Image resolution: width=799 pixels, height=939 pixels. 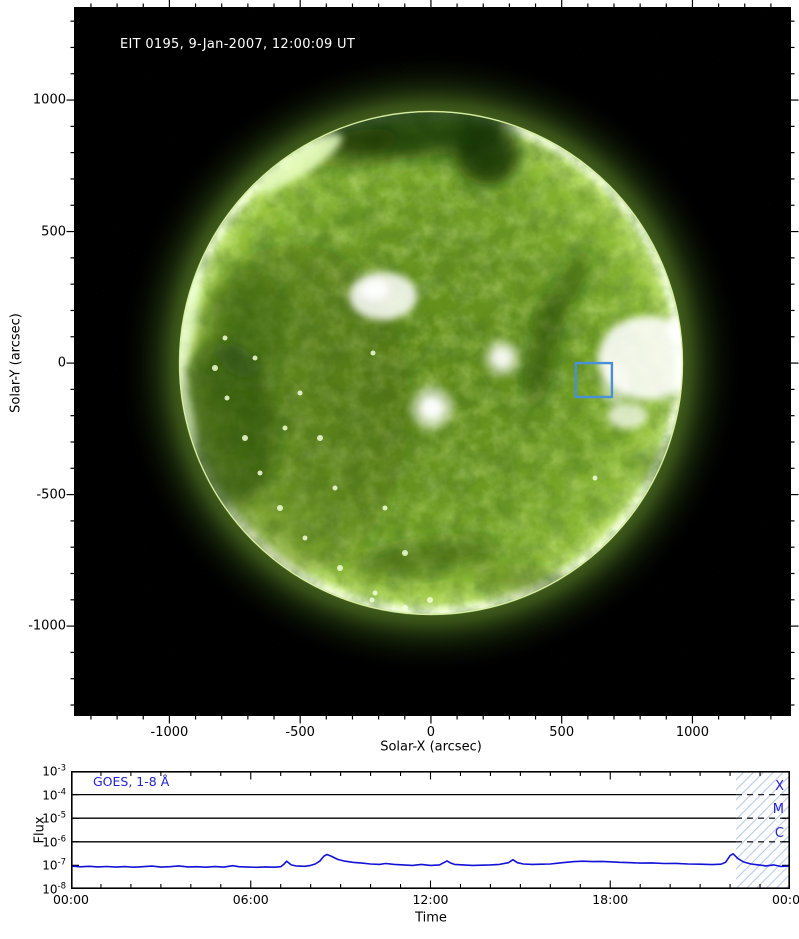 What do you see at coordinates (430, 899) in the screenshot?
I see `time-tick-label: 12:00` at bounding box center [430, 899].